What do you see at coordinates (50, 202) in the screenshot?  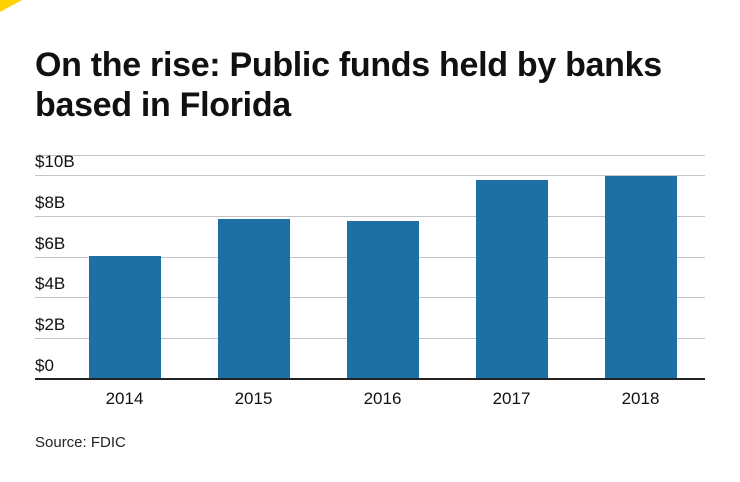 I see `y-tick-label: $8B` at bounding box center [50, 202].